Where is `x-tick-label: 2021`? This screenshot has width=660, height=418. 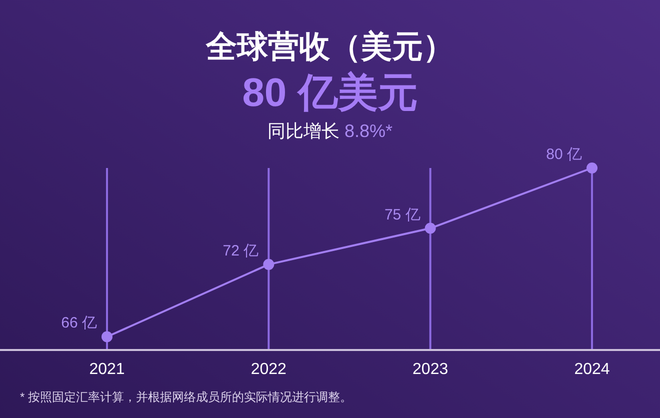
x-tick-label: 2021 is located at coordinates (107, 369).